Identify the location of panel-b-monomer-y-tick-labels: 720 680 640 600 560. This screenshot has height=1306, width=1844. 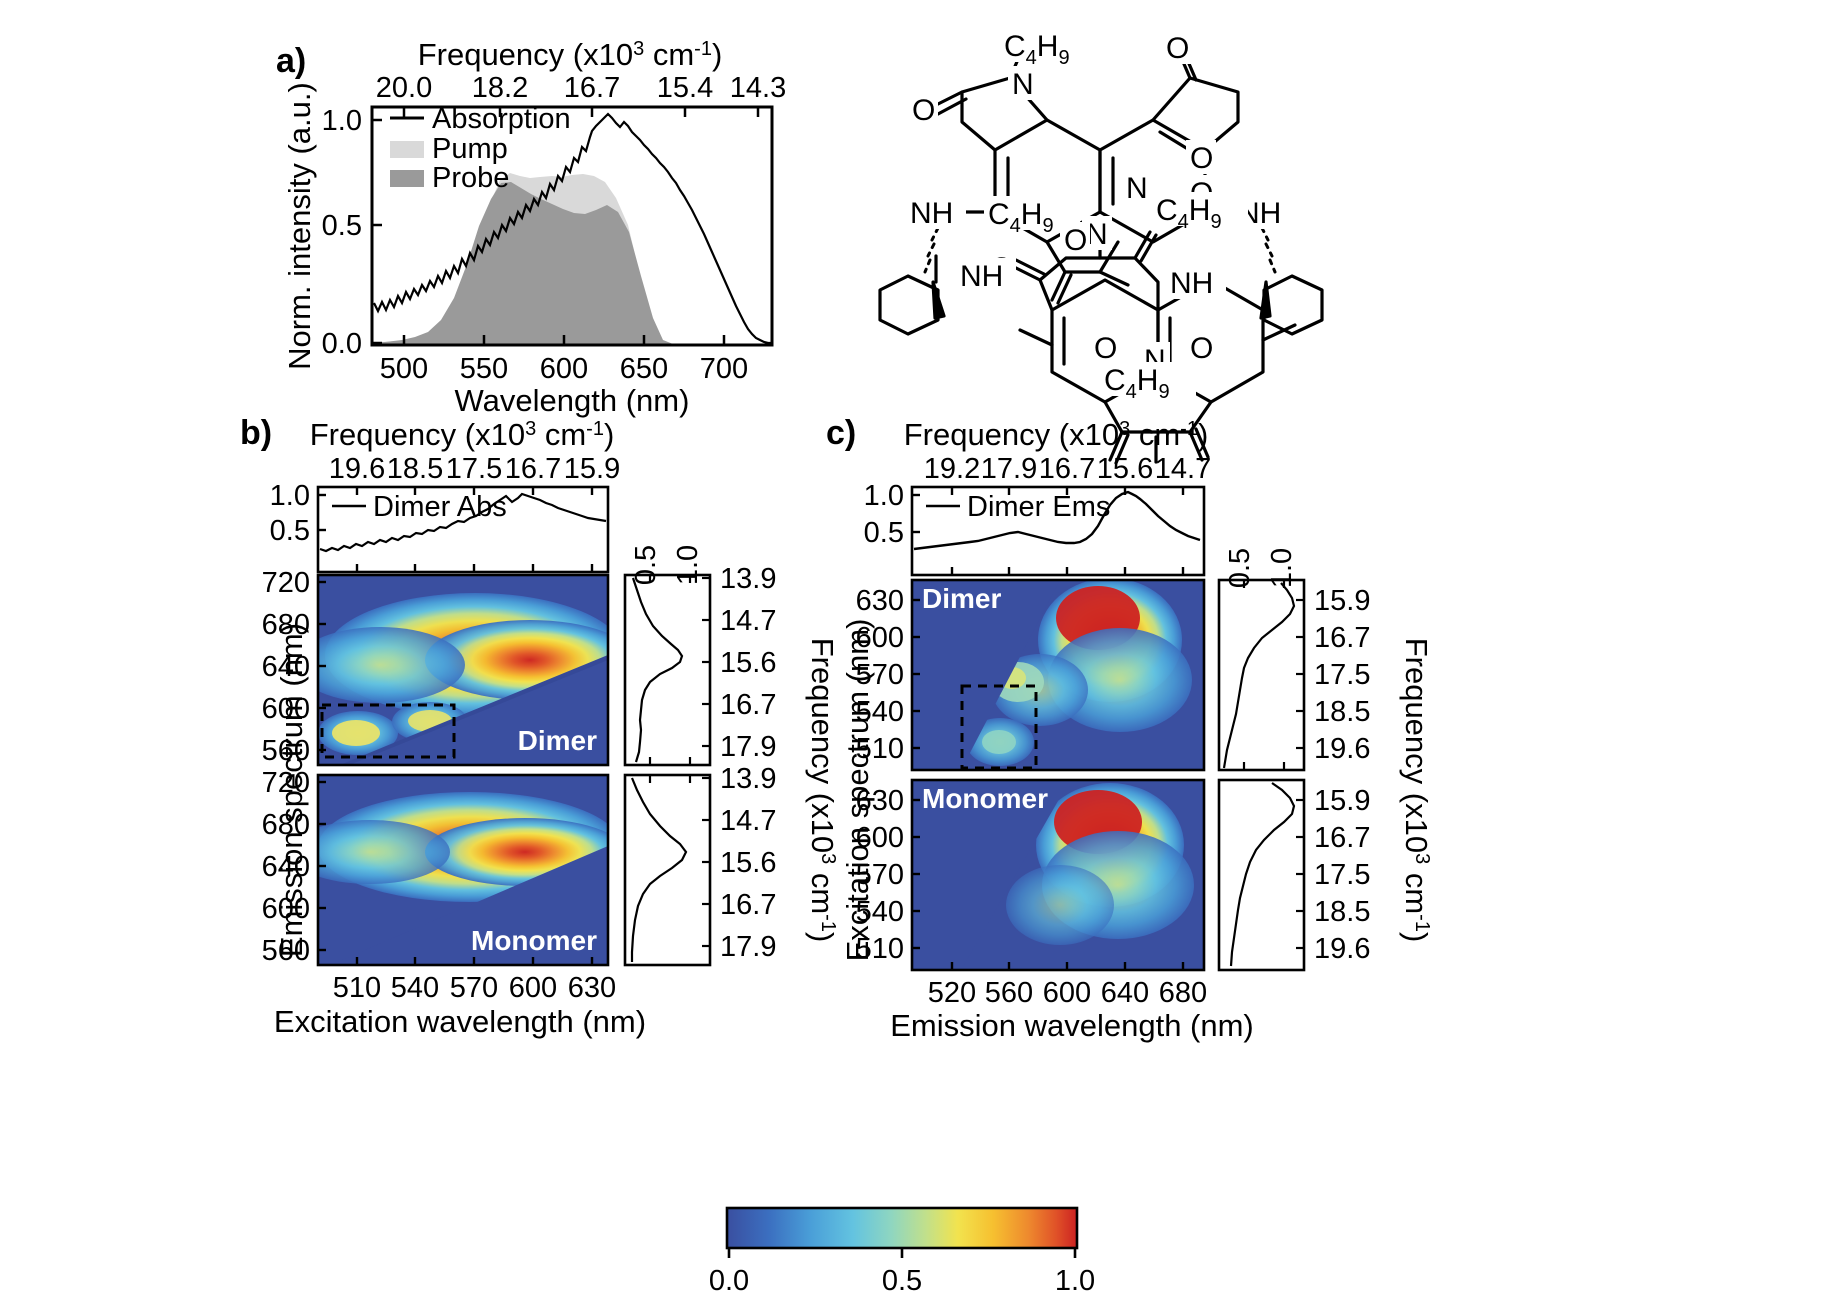
(286, 867).